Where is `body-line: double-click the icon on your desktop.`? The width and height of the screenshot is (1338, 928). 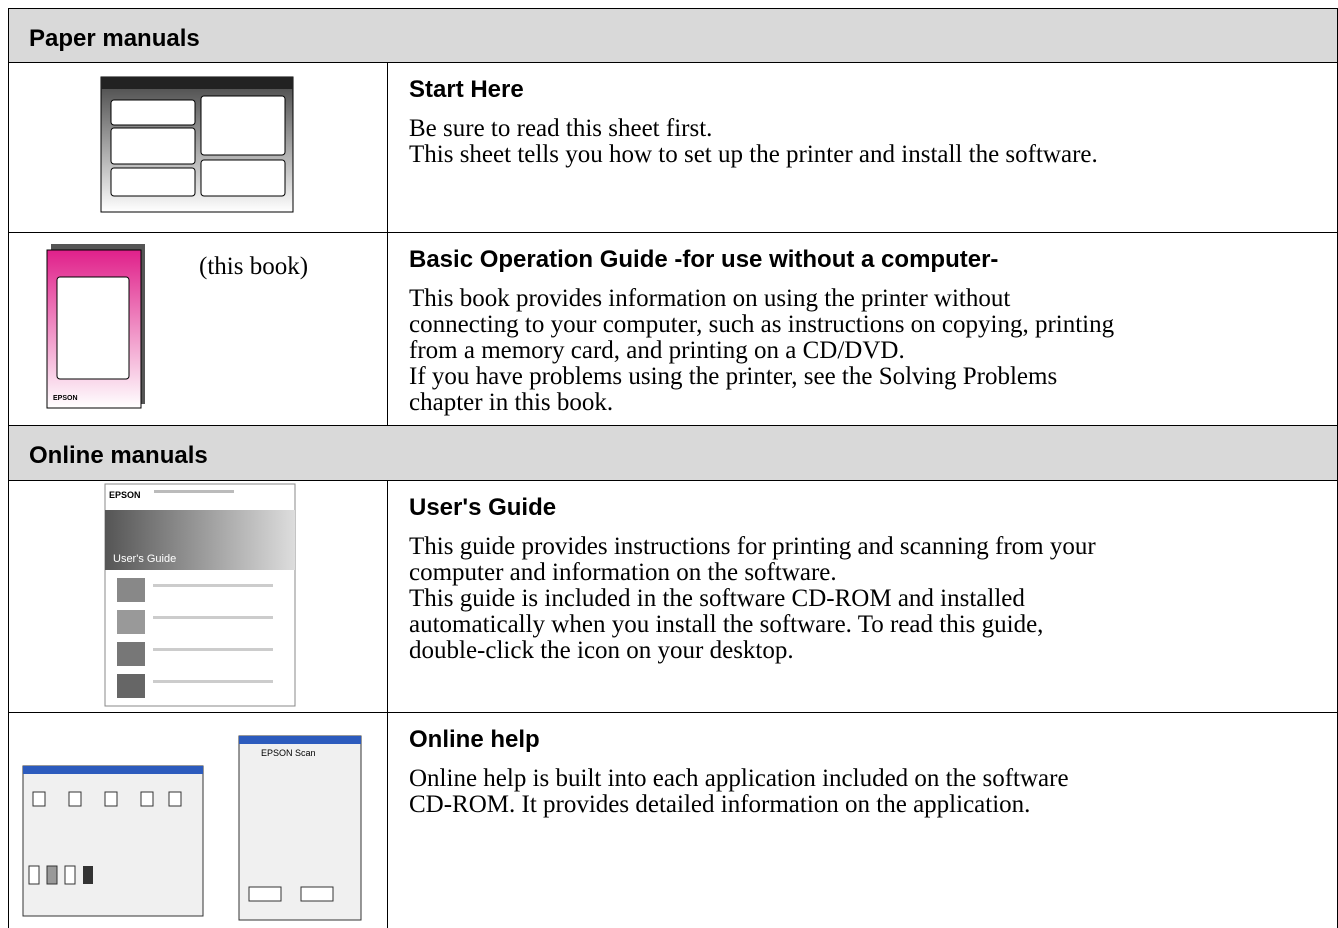
body-line: double-click the icon on your desktop. is located at coordinates (601, 650).